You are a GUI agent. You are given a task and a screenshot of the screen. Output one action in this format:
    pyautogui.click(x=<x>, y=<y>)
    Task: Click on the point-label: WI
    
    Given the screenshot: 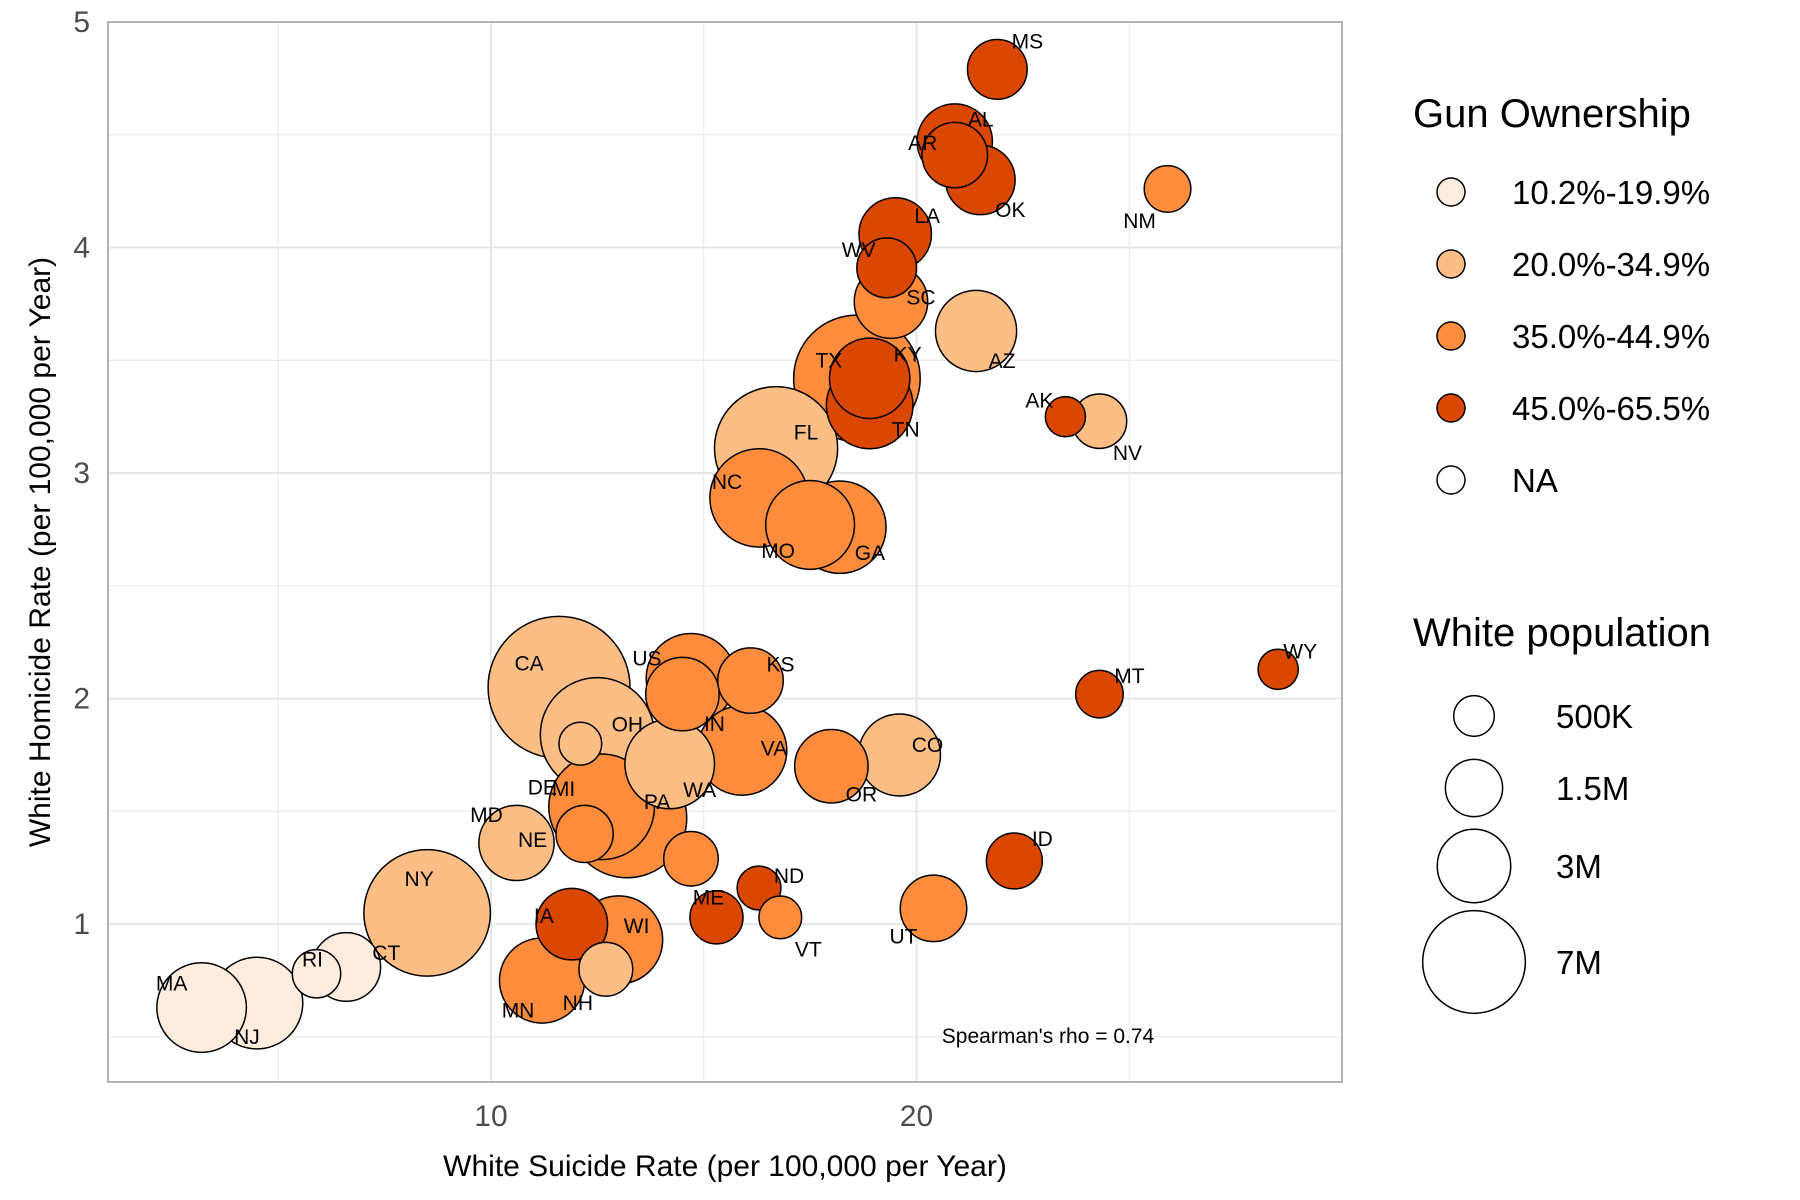 What is the action you would take?
    pyautogui.click(x=637, y=926)
    